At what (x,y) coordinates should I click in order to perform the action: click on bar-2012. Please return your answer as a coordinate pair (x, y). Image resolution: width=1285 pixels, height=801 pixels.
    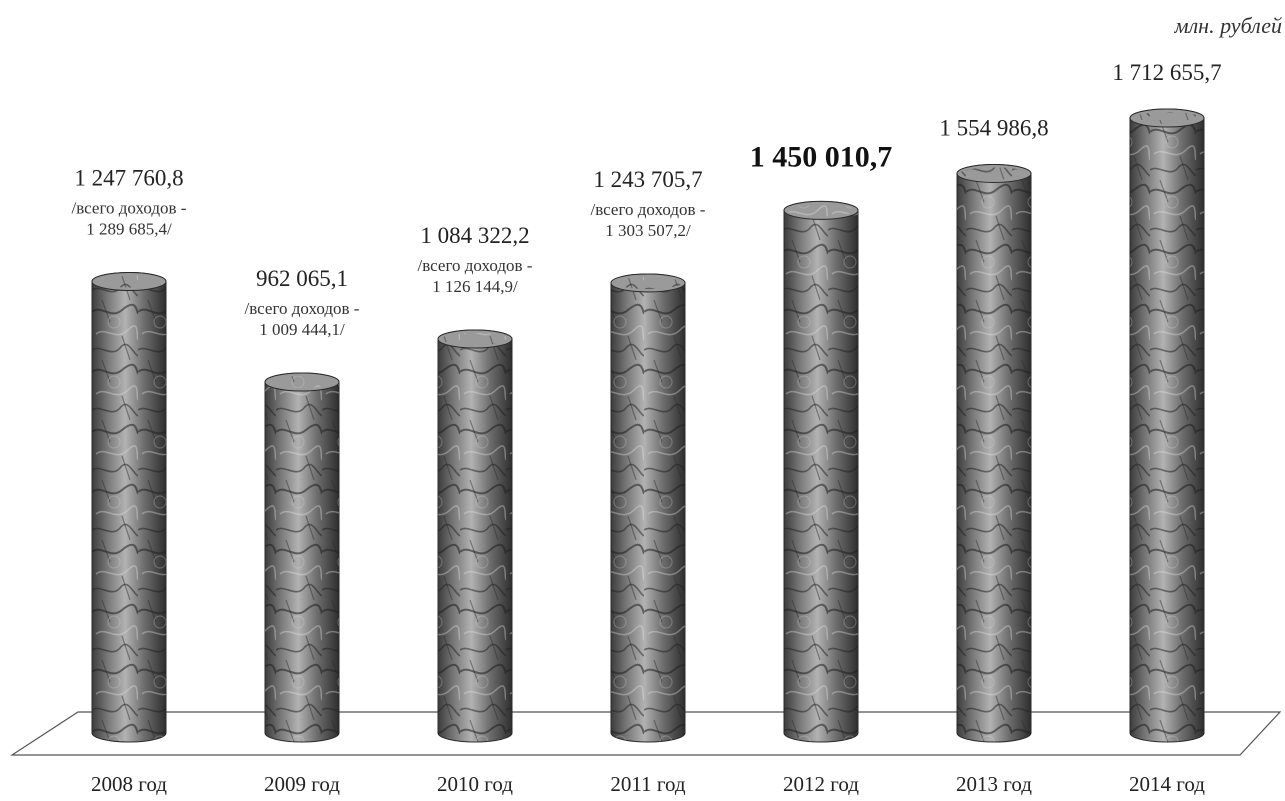
    Looking at the image, I should click on (821, 471).